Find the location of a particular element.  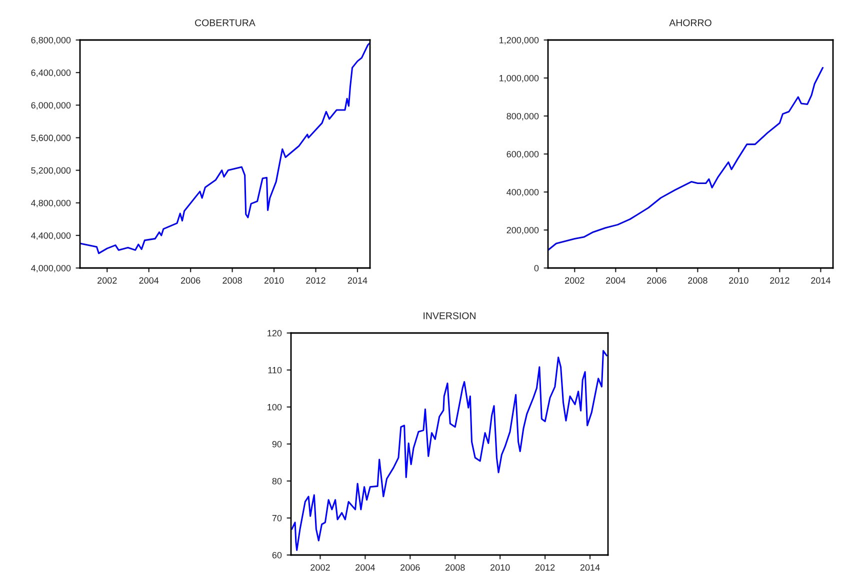

y-tick-label: 60 is located at coordinates (277, 555).